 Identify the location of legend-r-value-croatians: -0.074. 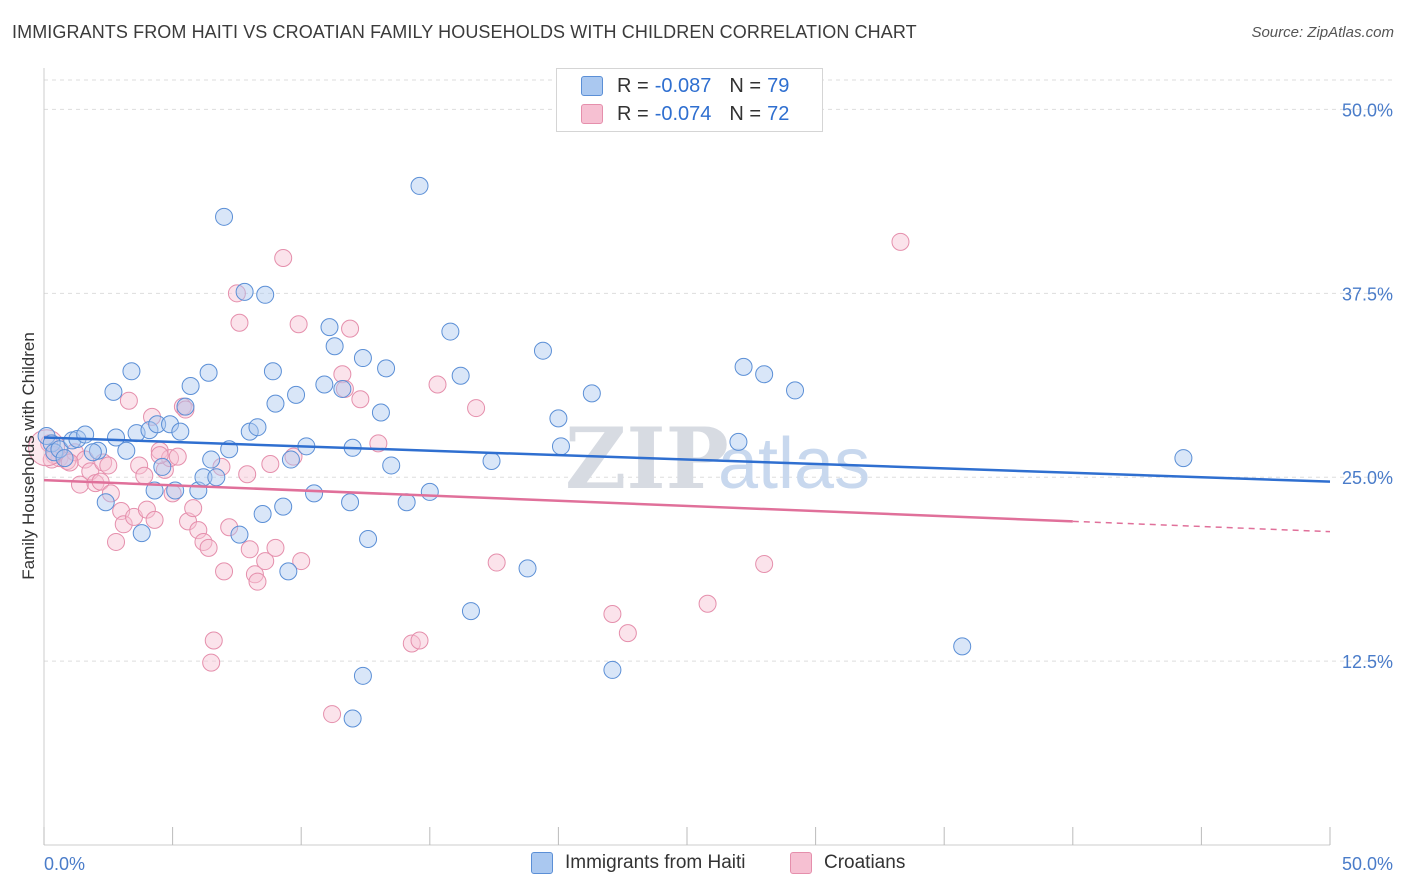
(683, 113).